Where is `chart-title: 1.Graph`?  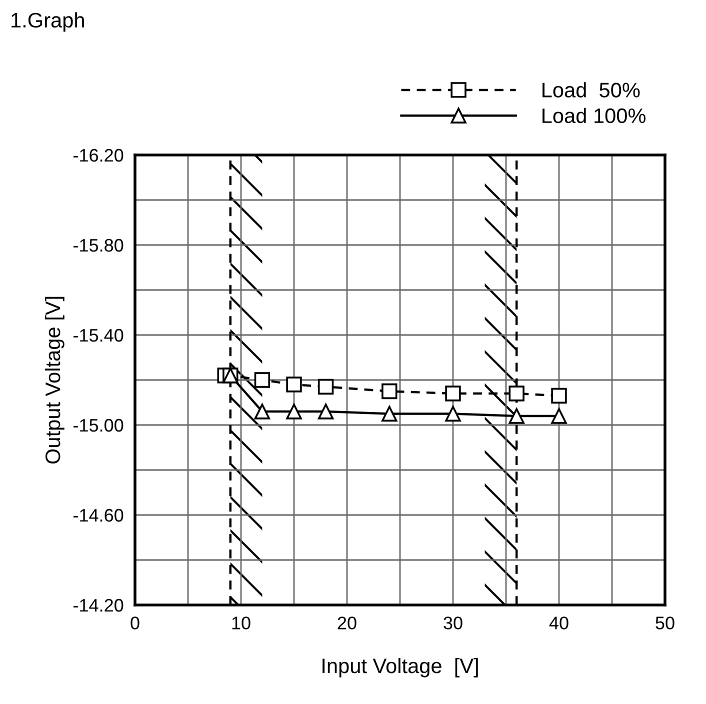 chart-title: 1.Graph is located at coordinates (48, 22).